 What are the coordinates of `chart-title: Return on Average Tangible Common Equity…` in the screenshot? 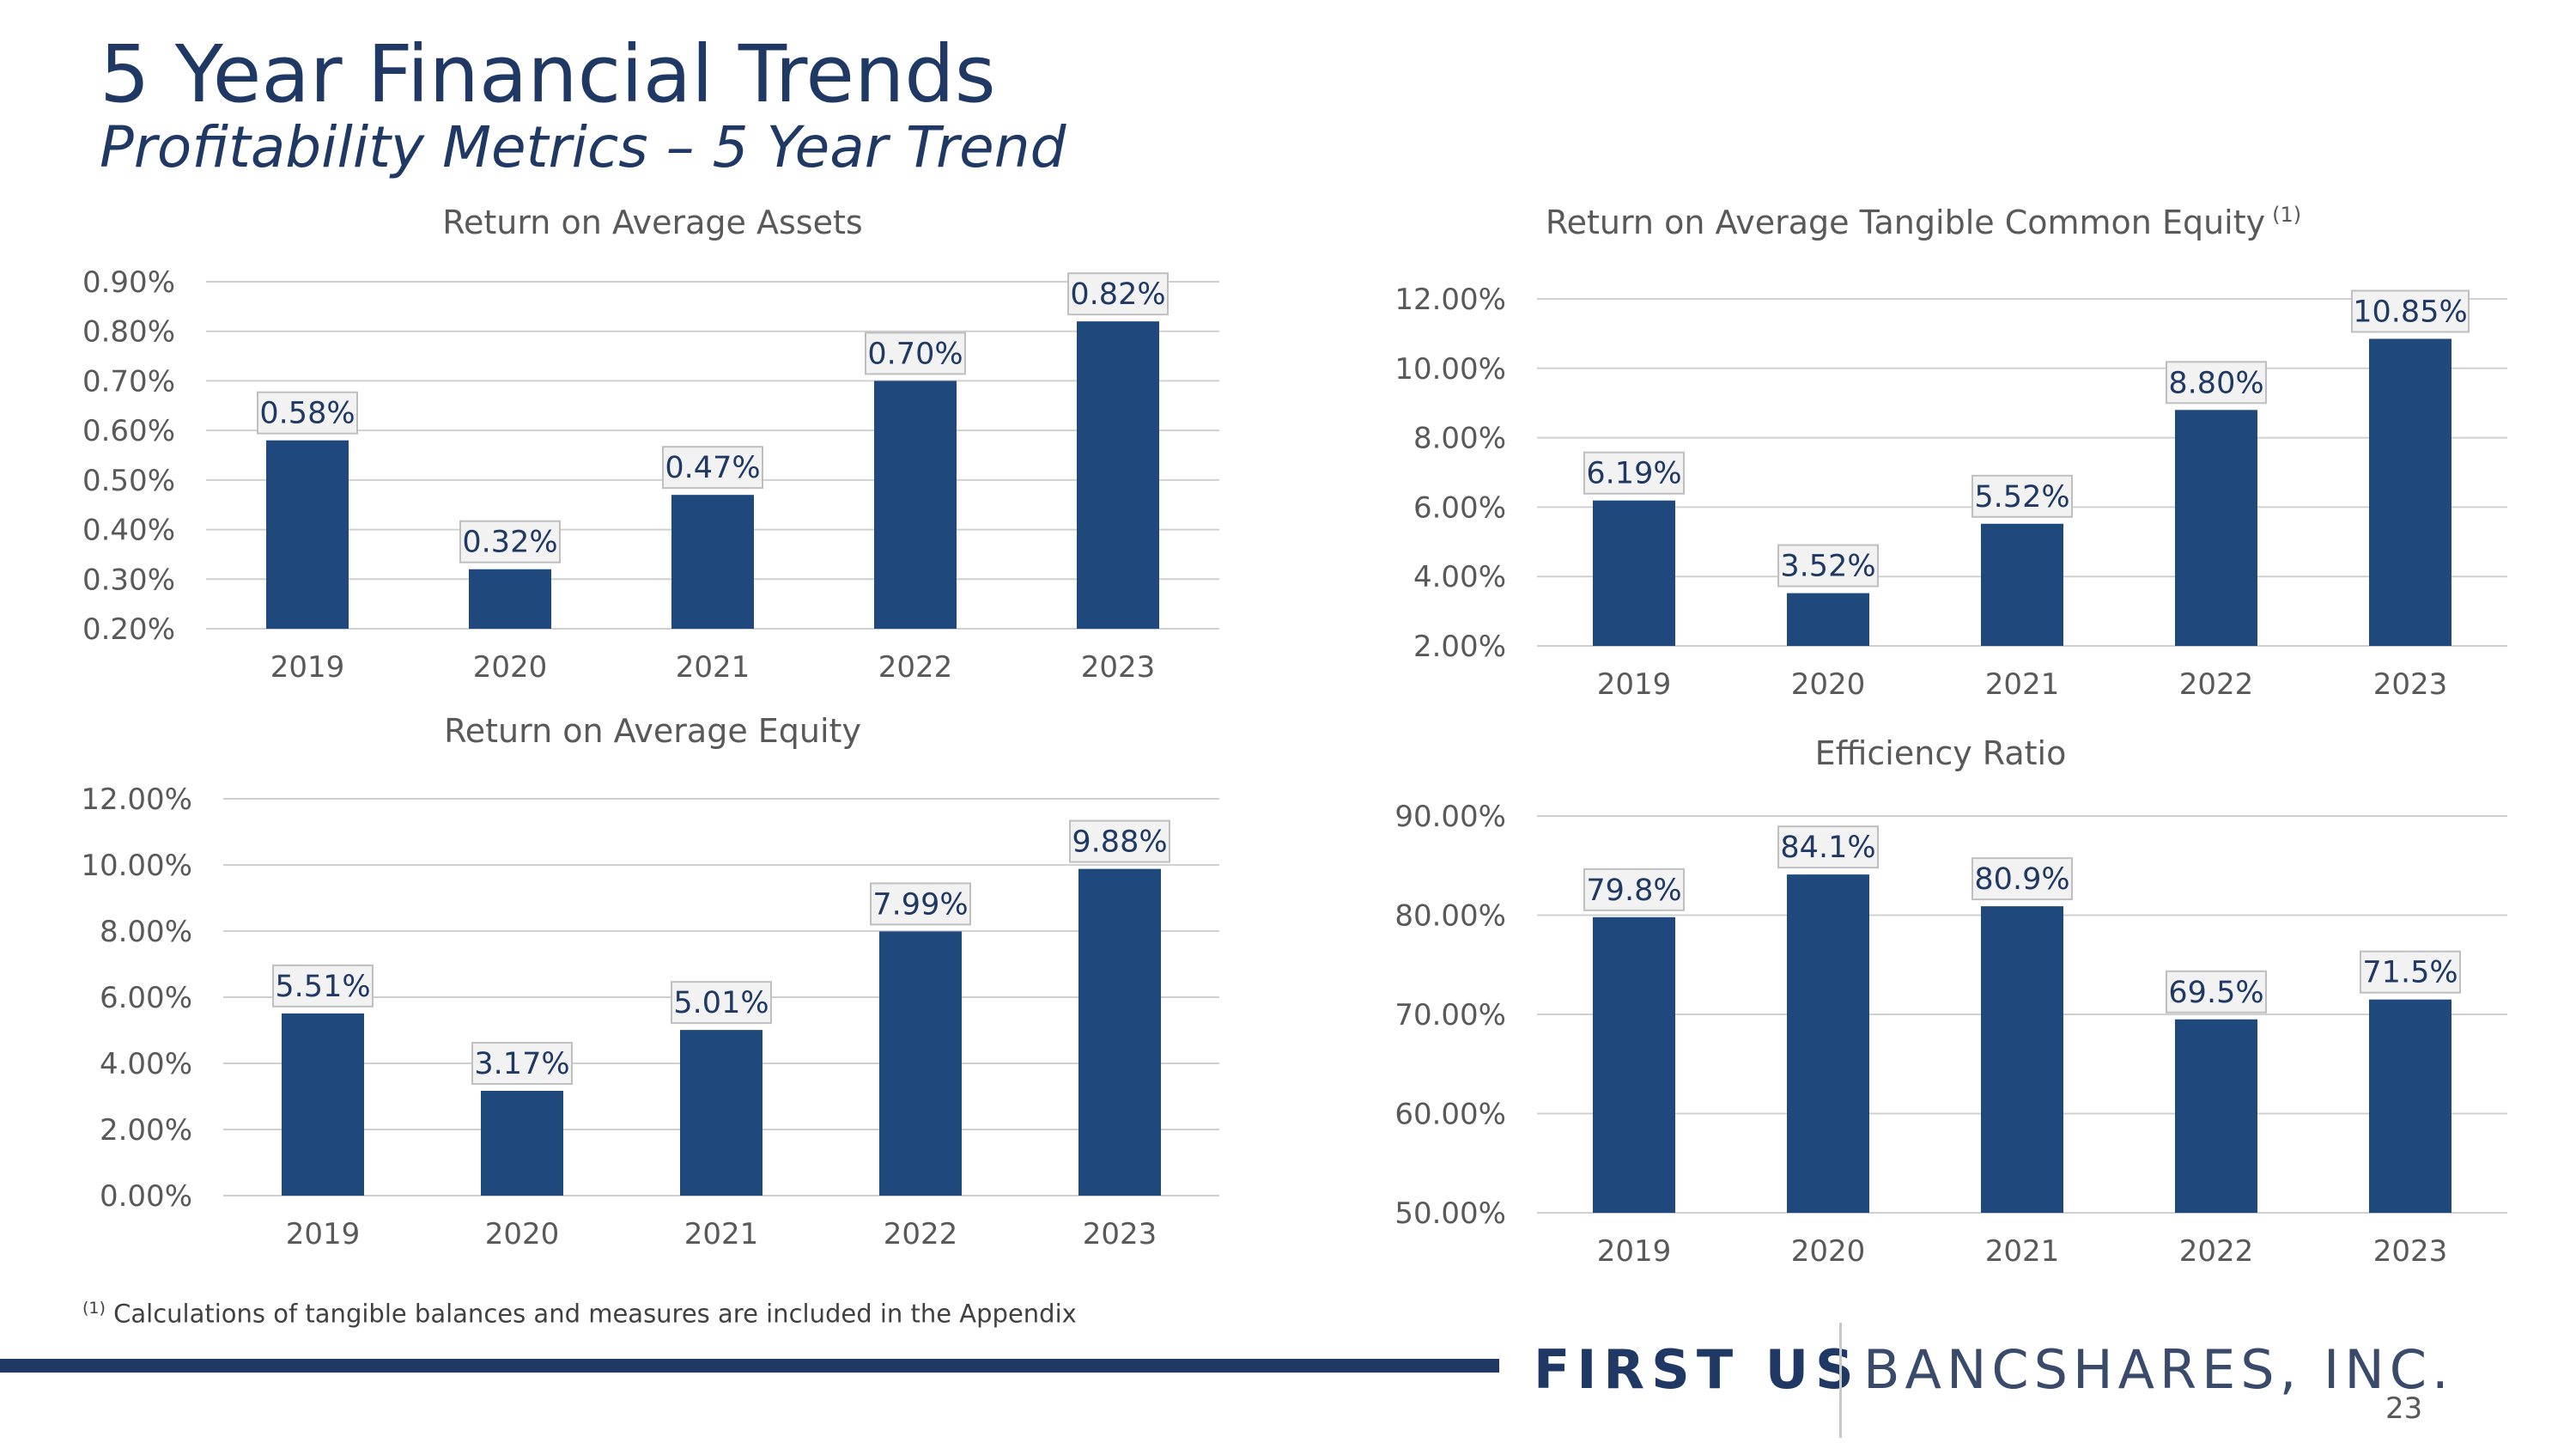 It's located at (1923, 222).